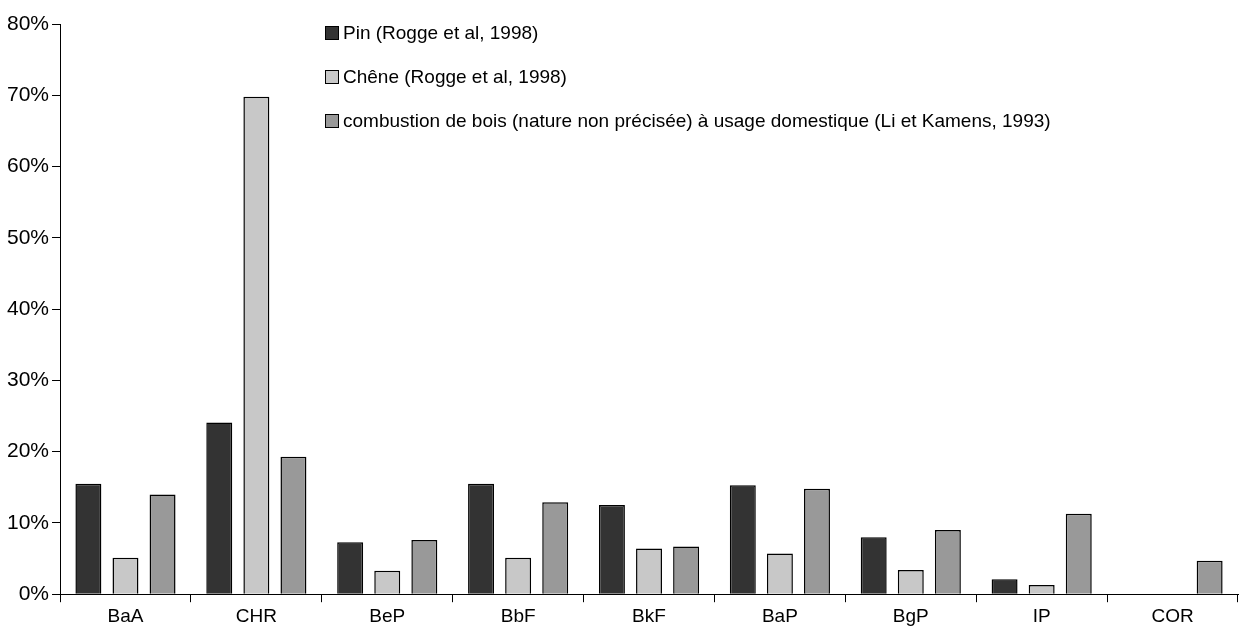 This screenshot has height=635, width=1240. I want to click on y-tick-label: 20%, so click(28, 450).